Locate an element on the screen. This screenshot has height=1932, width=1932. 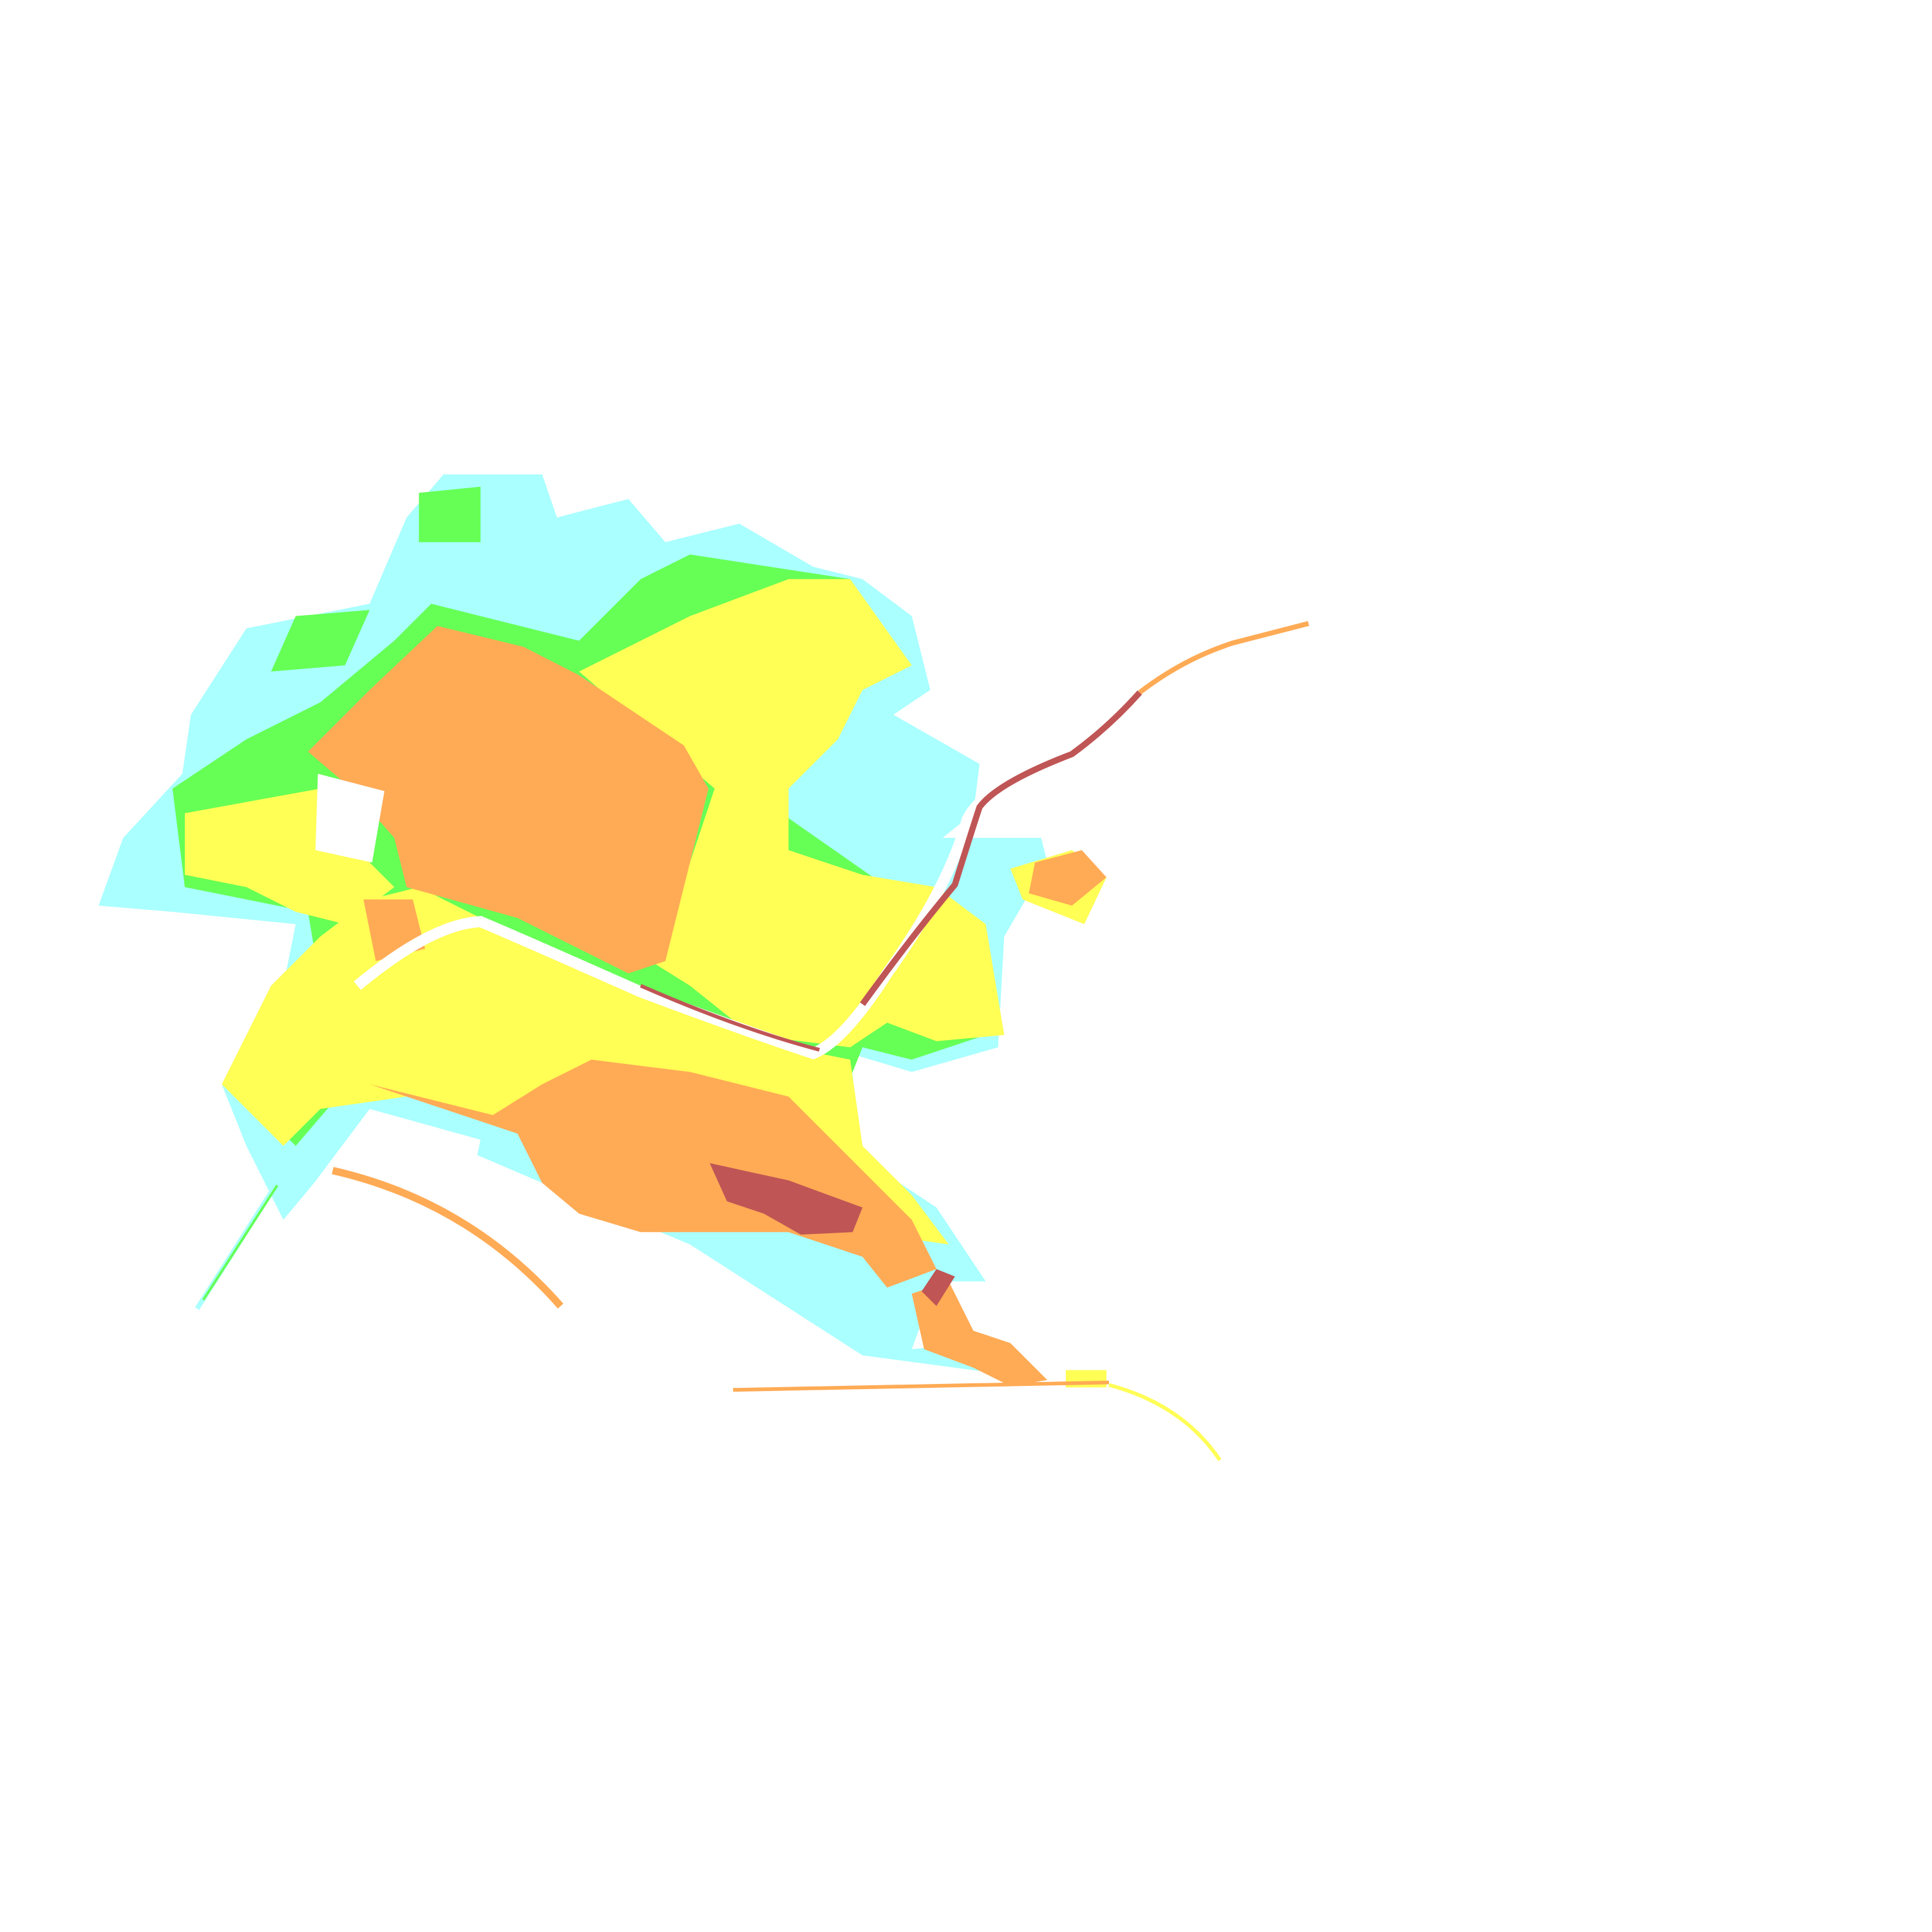
map-class-4-region is located at coordinates (509, 799).